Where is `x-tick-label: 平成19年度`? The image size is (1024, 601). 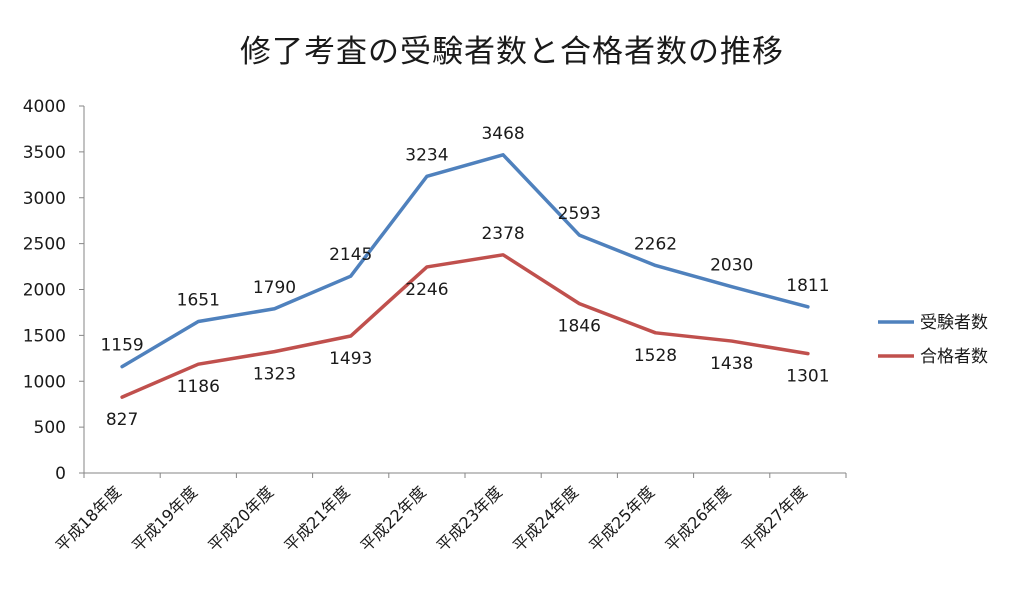 x-tick-label: 平成19年度 is located at coordinates (164, 518).